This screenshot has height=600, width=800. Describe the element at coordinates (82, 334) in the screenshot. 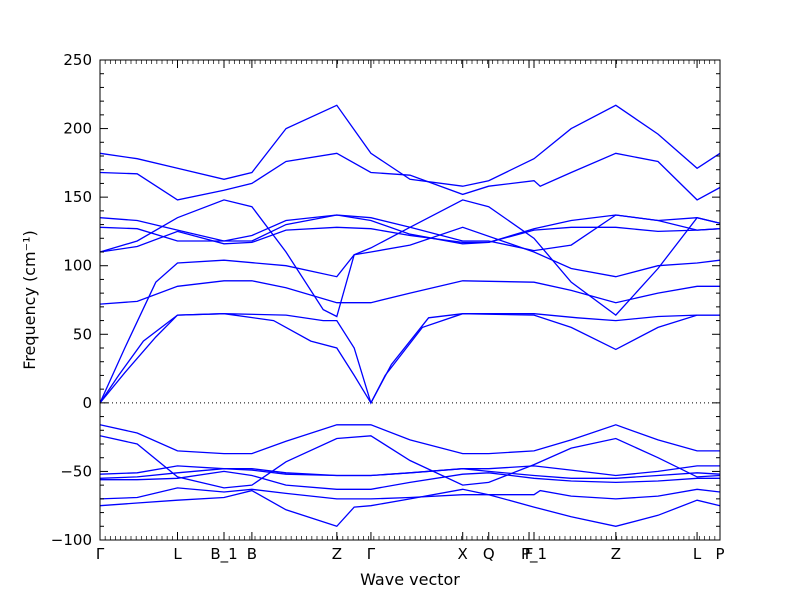

I see `y-tick-label: 50` at that location.